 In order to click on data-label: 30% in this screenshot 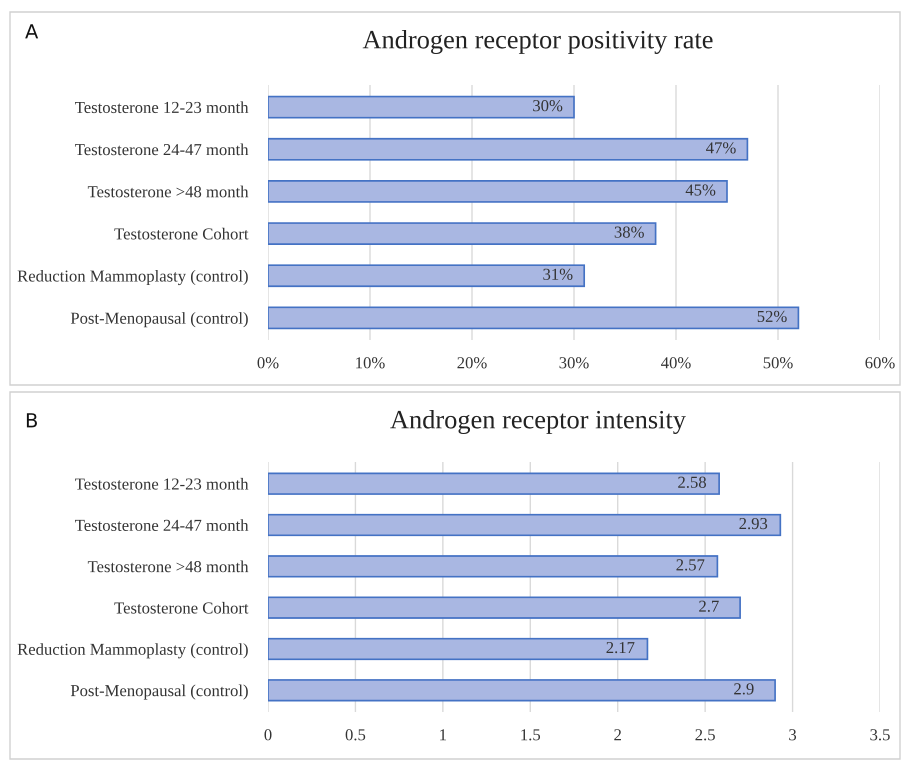, I will do `click(547, 106)`.